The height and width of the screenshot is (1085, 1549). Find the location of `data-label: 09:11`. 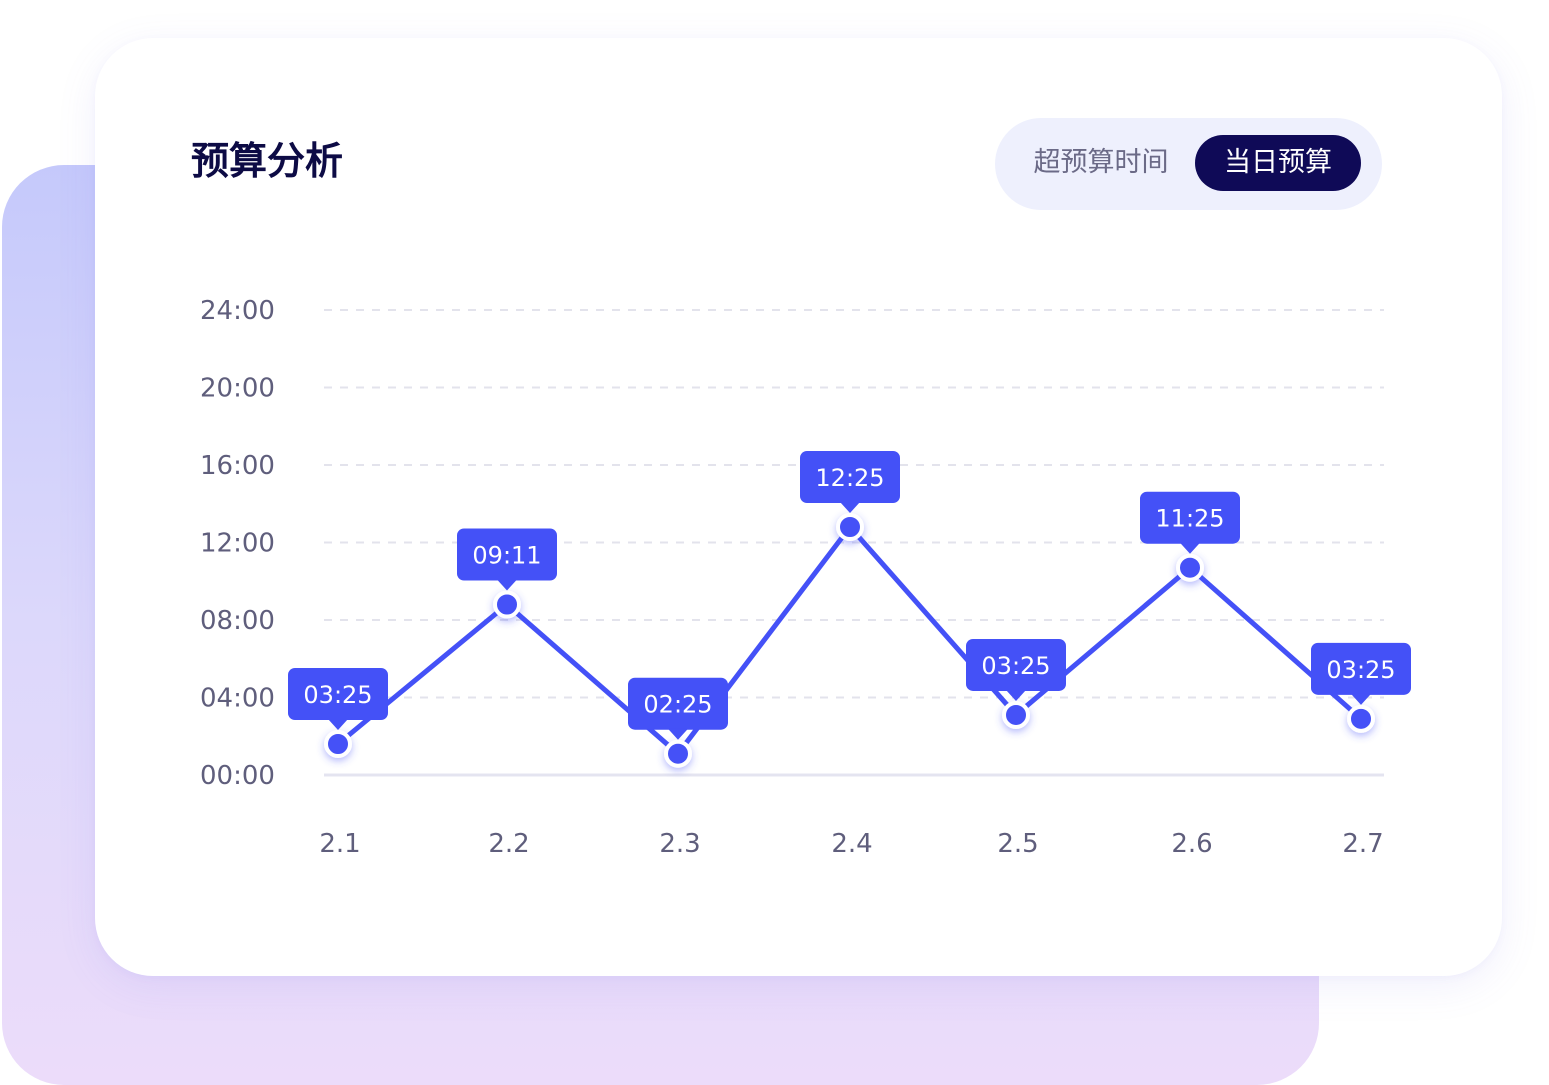

data-label: 09:11 is located at coordinates (507, 559).